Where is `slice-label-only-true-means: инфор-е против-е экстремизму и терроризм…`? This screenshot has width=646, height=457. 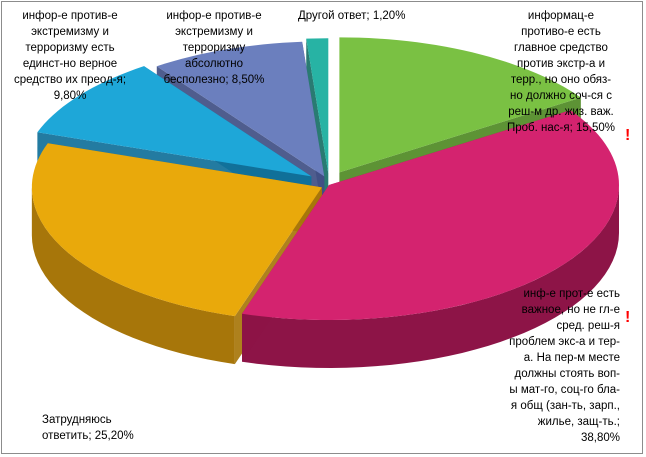
slice-label-only-true-means: инфор-е против-е экстремизму и терроризм… is located at coordinates (70, 56).